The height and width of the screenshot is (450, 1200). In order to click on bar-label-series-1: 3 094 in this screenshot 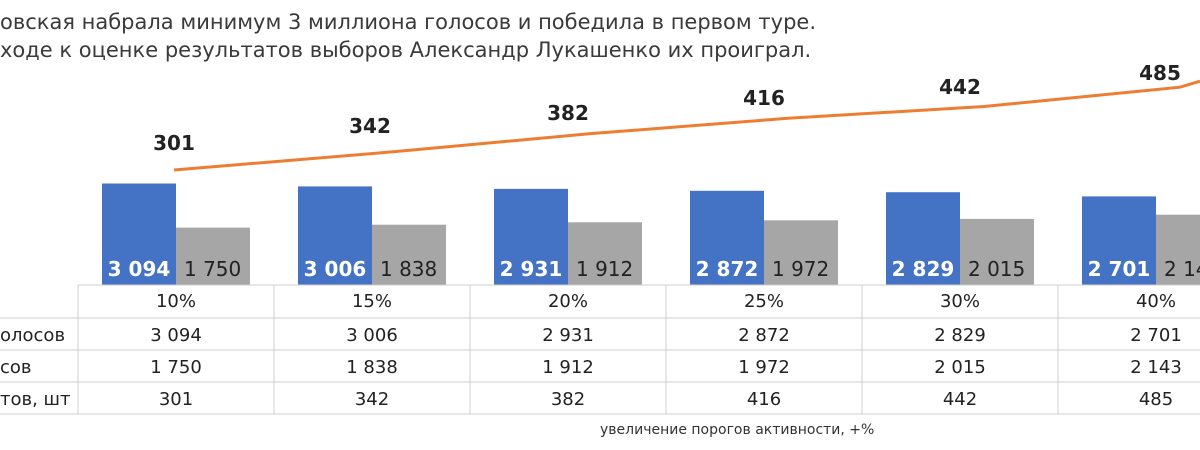, I will do `click(139, 269)`.